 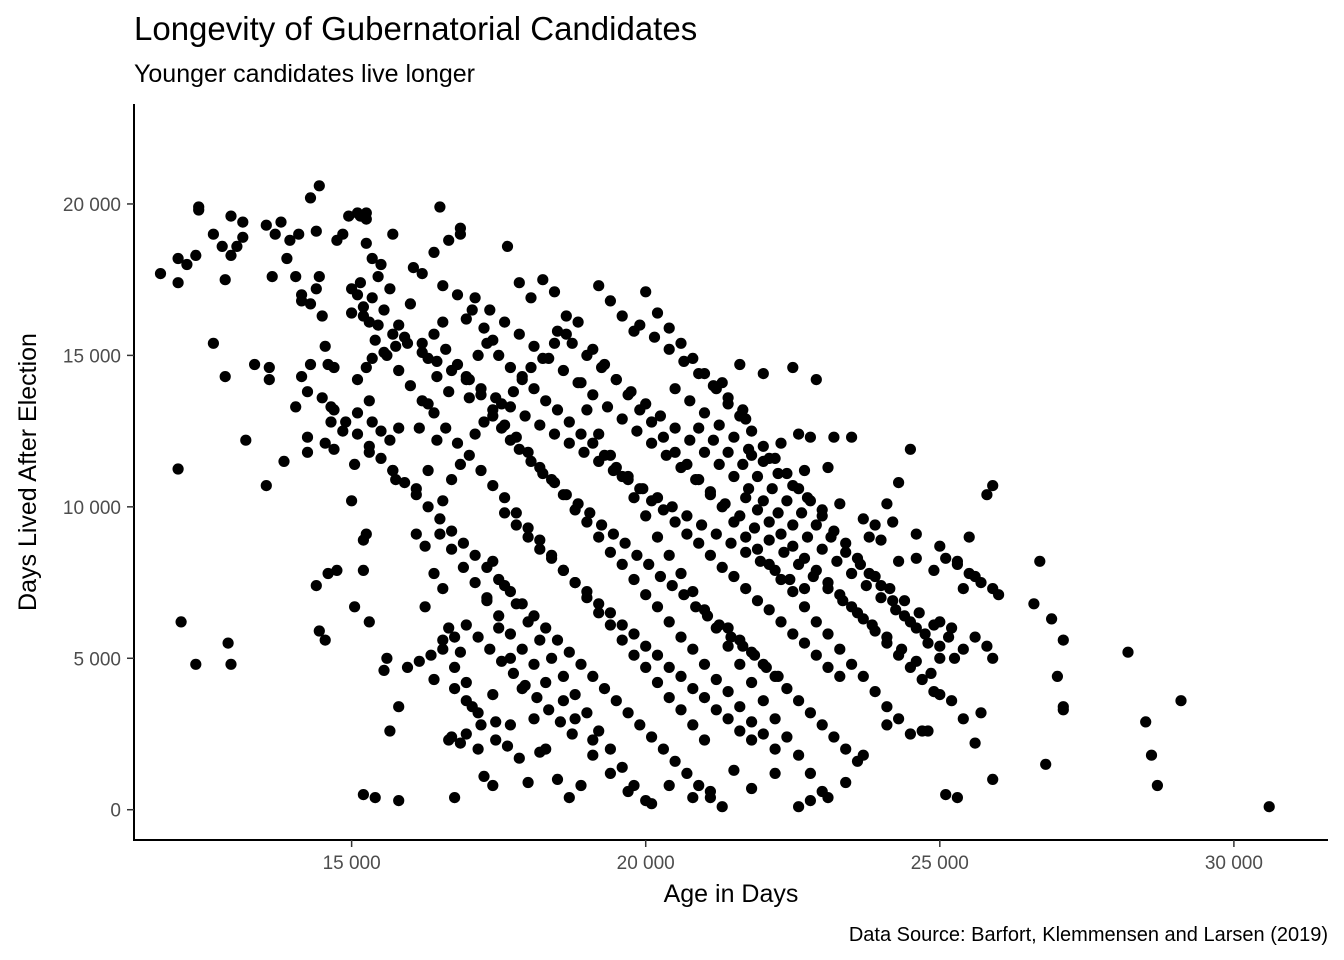 I want to click on y-tick-label: 5 000, so click(x=97, y=659).